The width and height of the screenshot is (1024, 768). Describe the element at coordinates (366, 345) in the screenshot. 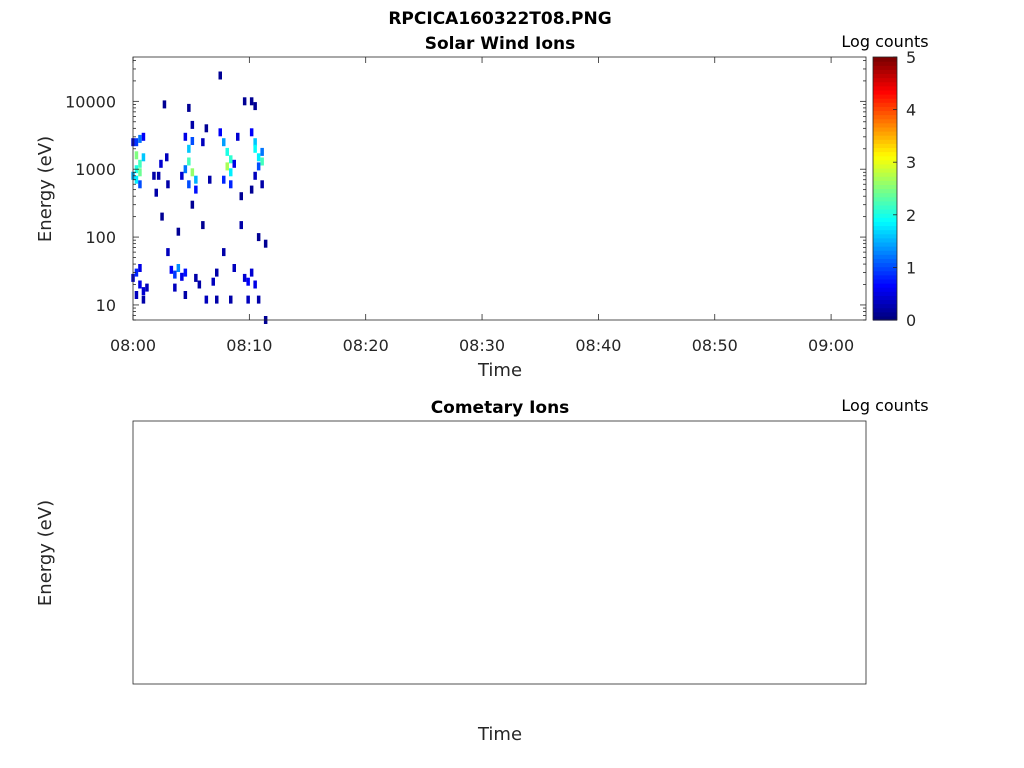

I see `x-tick-label: 08:20` at that location.